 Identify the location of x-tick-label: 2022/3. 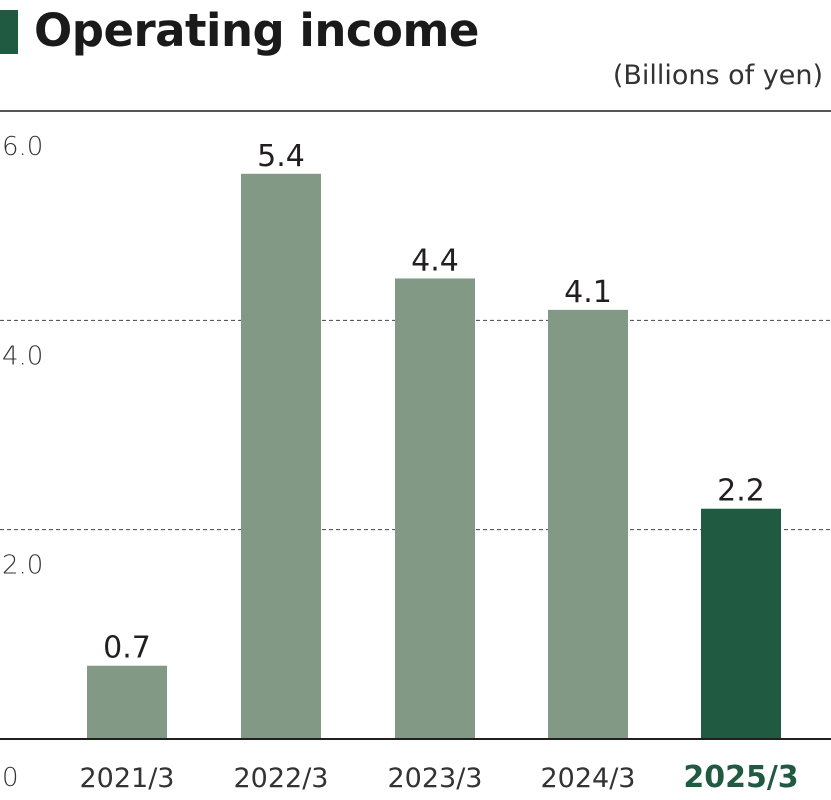
(281, 778).